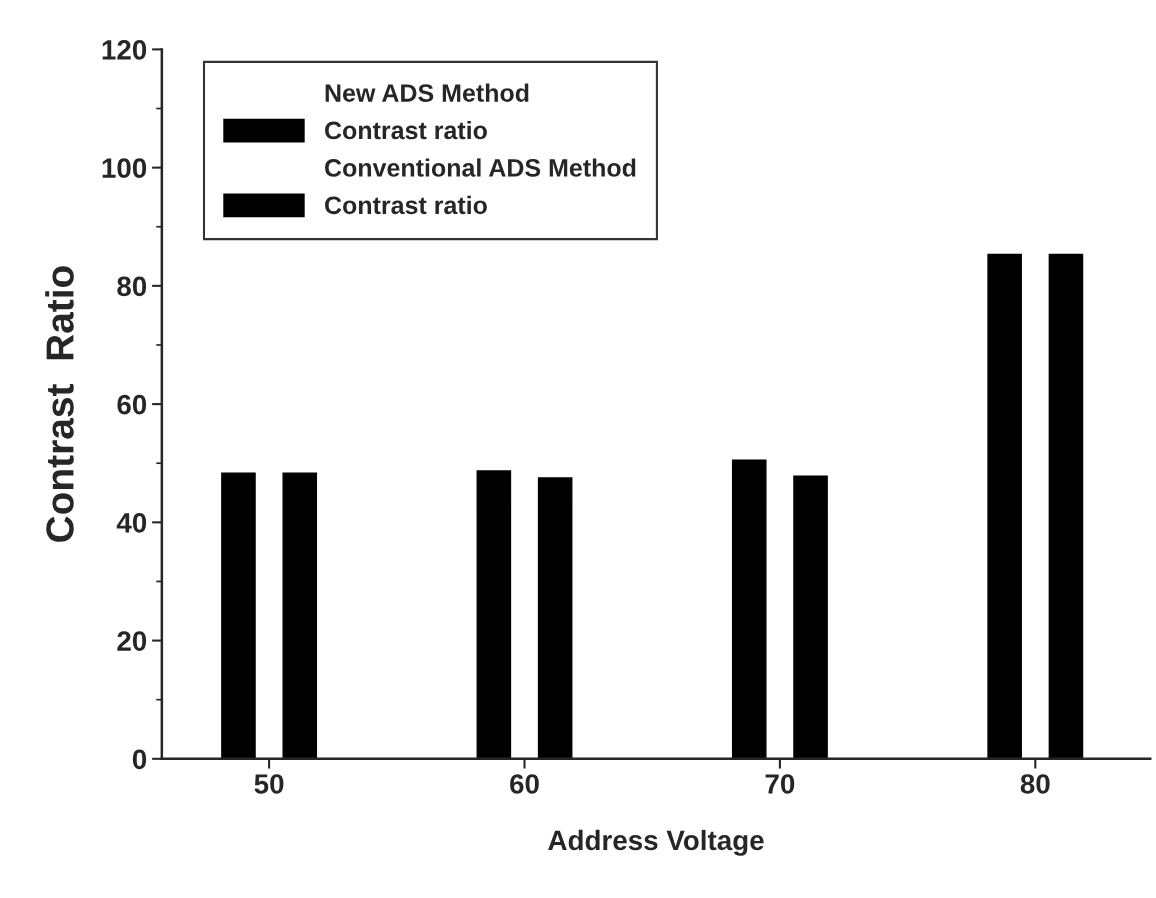  Describe the element at coordinates (269, 784) in the screenshot. I see `x-tick-label: 50` at that location.